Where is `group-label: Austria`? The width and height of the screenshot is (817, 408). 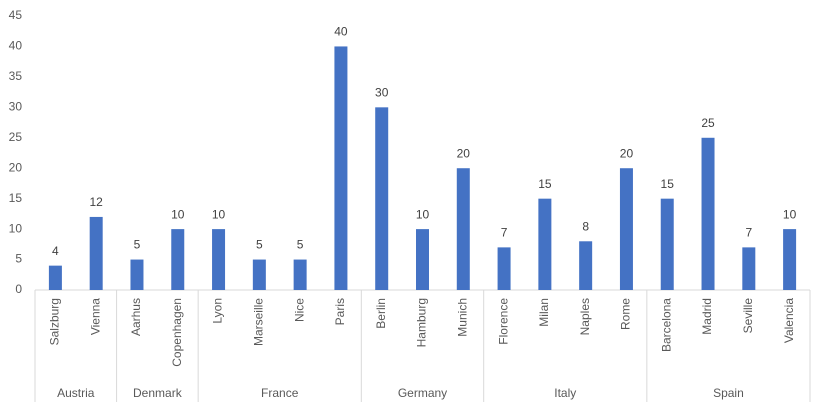
group-label: Austria is located at coordinates (76, 393).